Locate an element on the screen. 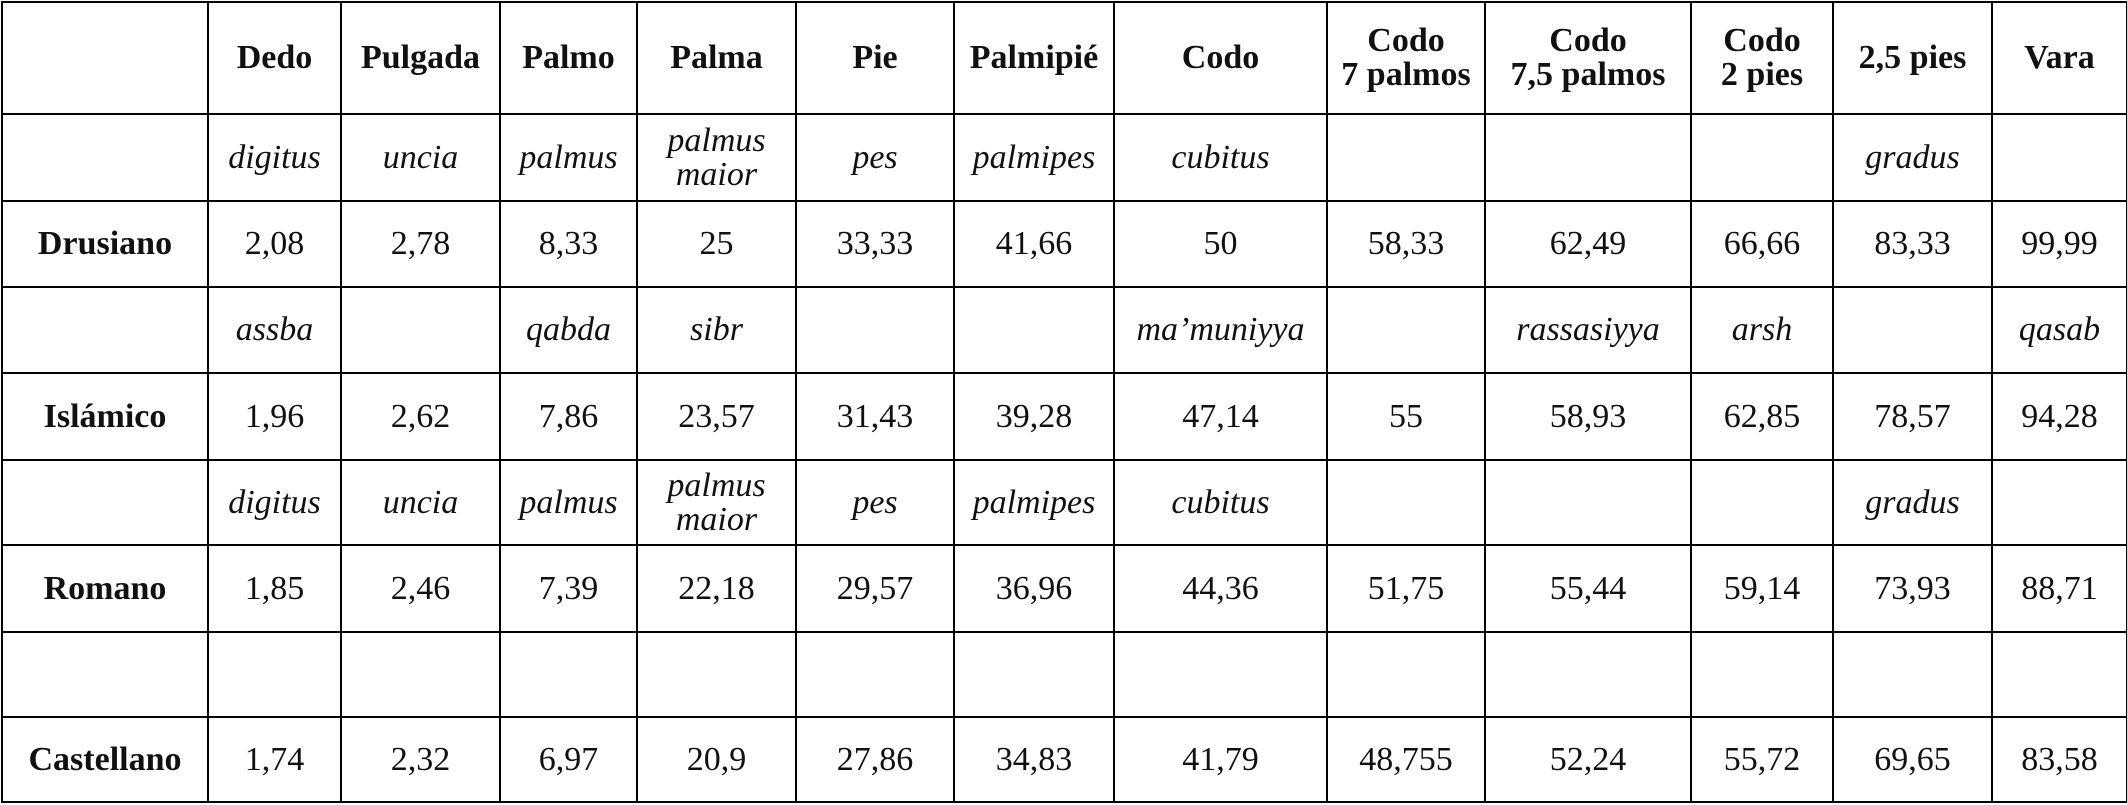  column-header: Palma is located at coordinates (716, 58).